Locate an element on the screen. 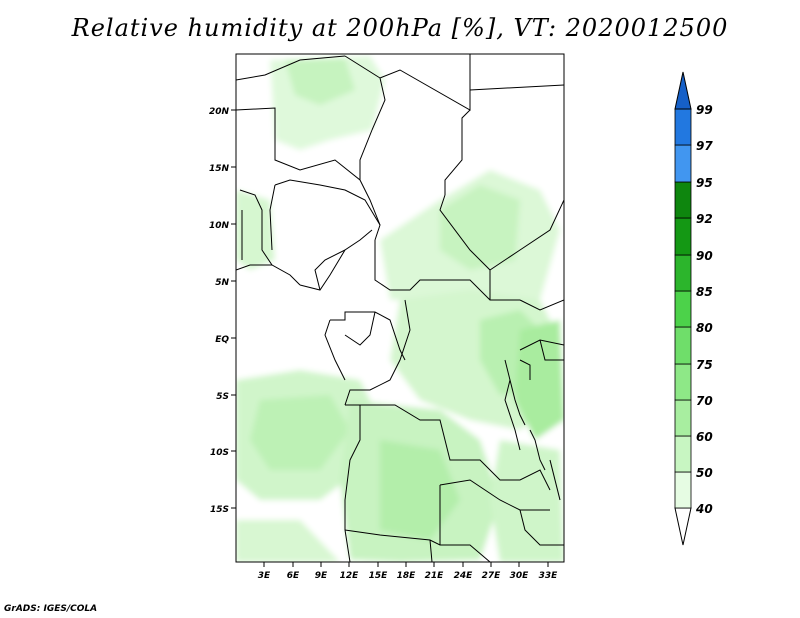  lat-tick-label: 5N is located at coordinates (222, 283).